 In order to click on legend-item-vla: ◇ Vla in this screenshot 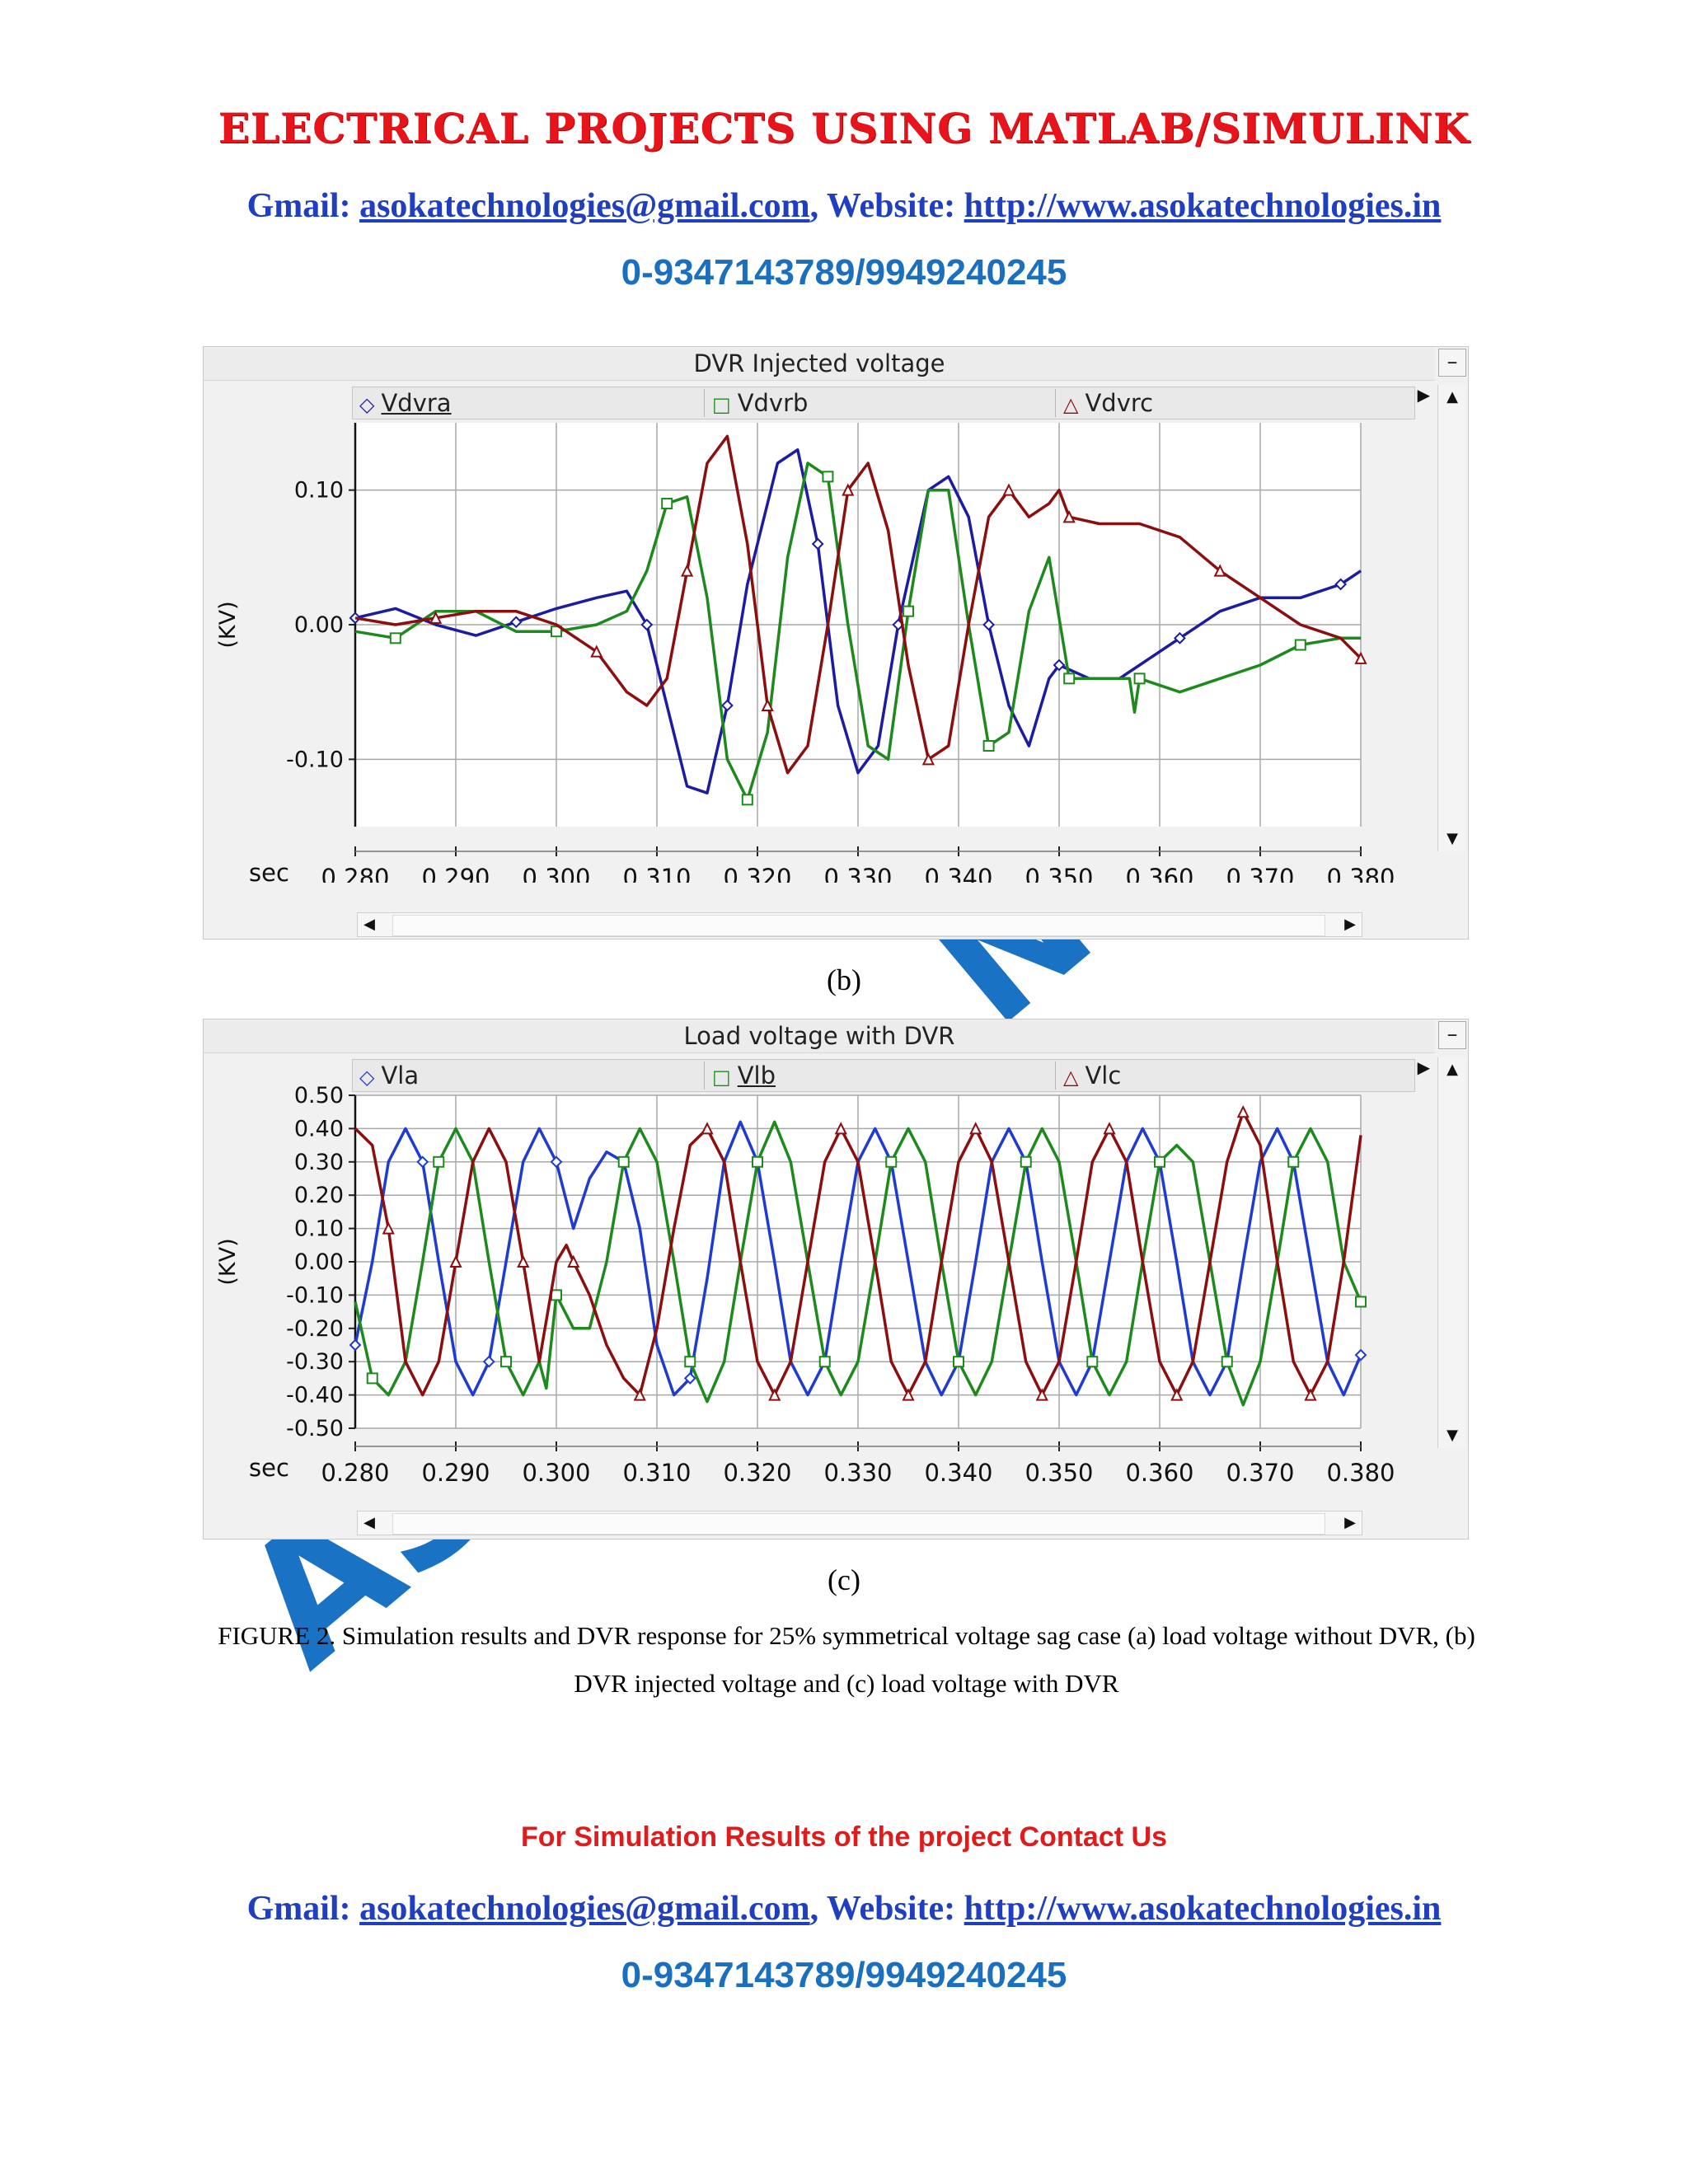, I will do `click(389, 1076)`.